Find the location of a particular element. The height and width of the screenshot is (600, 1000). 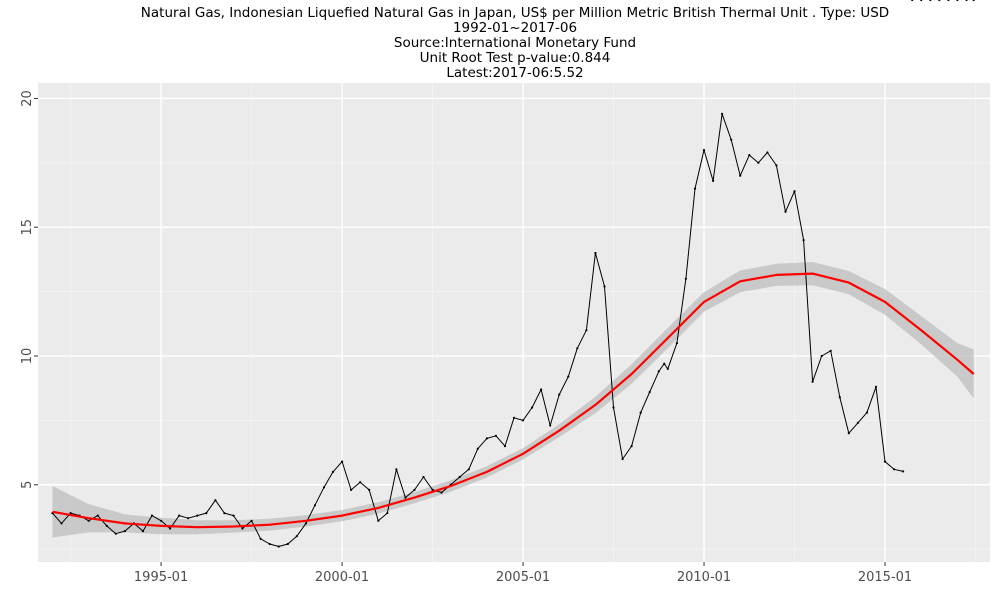

y-tick-label: 15 is located at coordinates (27, 227).